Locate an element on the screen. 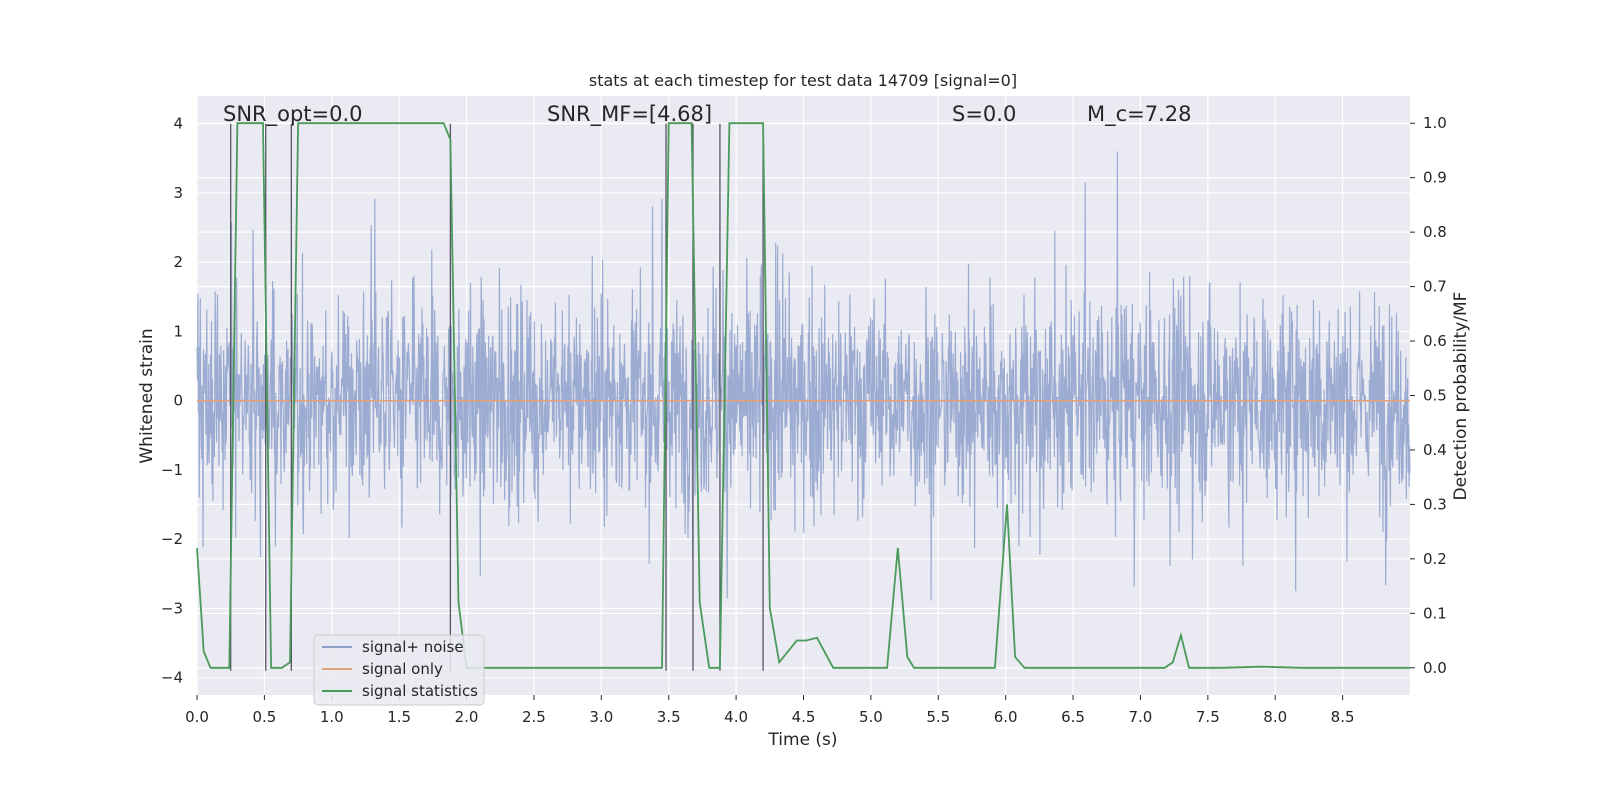 The image size is (1600, 800). legend-box is located at coordinates (399, 670).